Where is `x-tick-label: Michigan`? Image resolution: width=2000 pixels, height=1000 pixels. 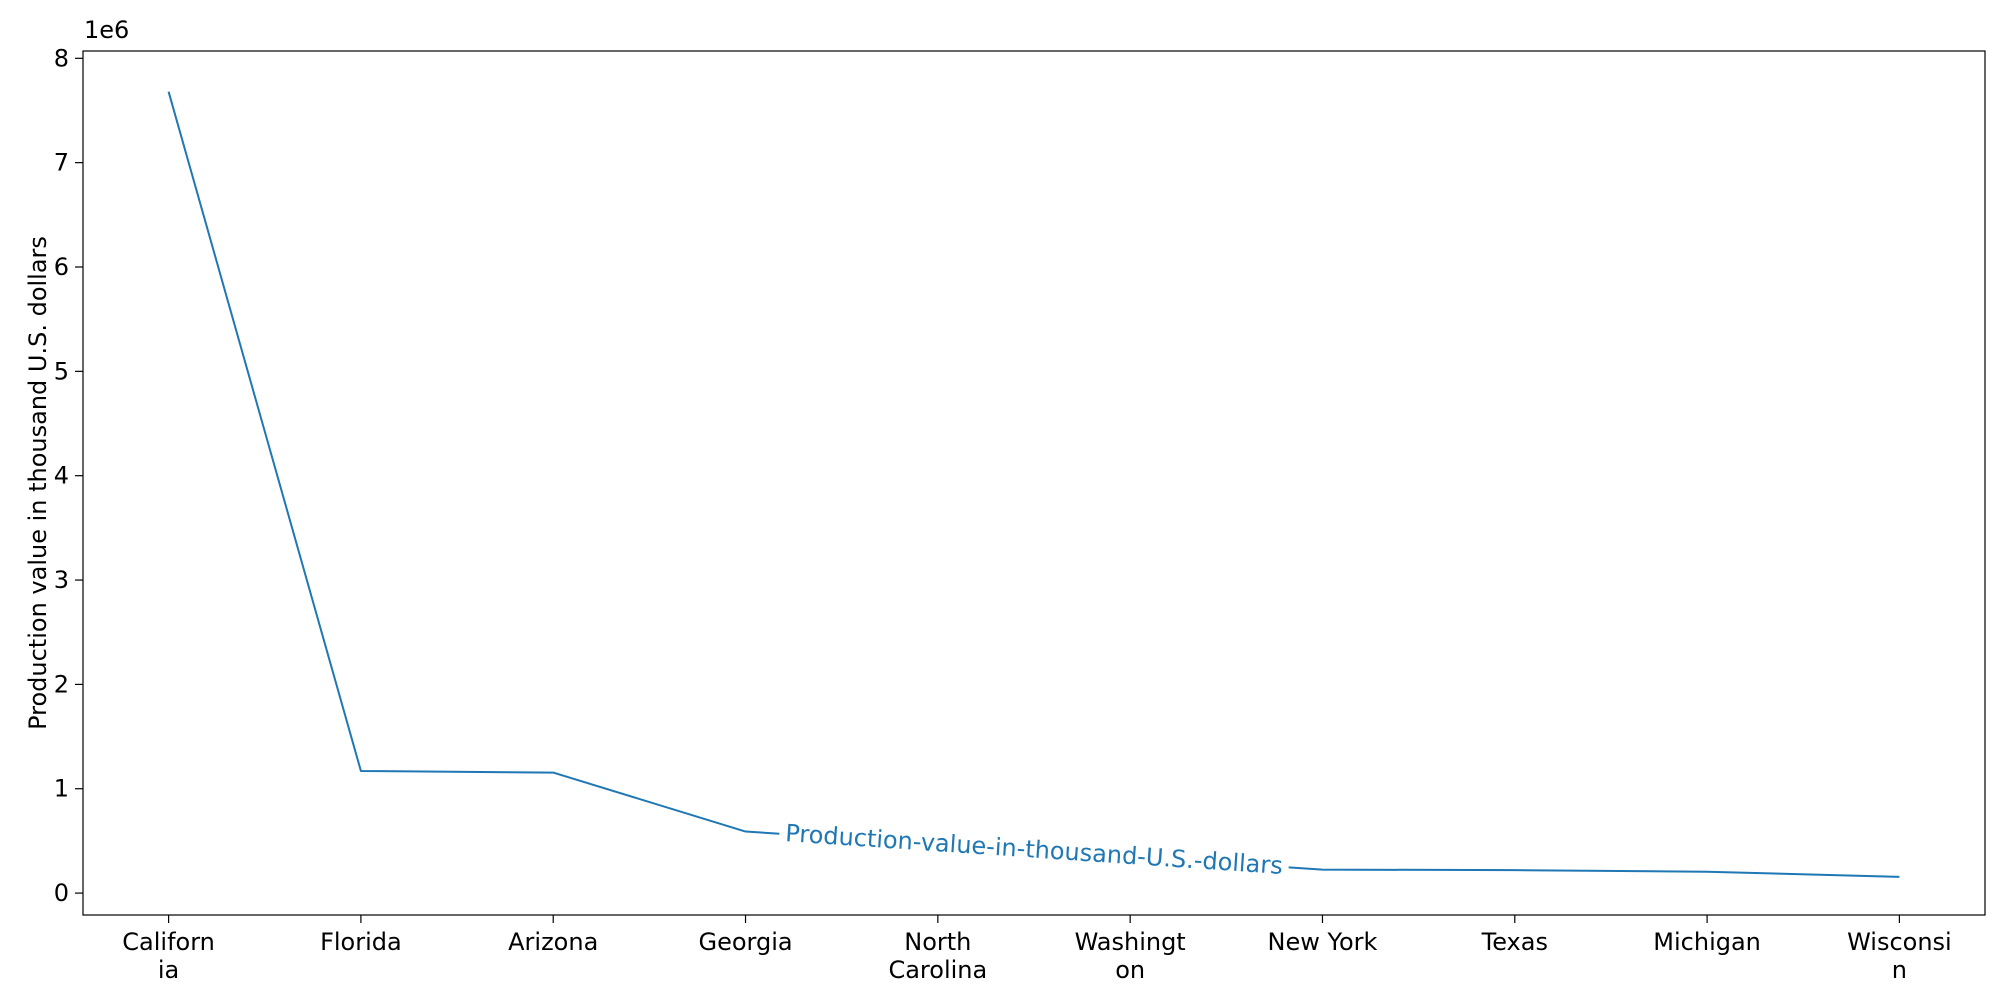
x-tick-label: Michigan is located at coordinates (1707, 942).